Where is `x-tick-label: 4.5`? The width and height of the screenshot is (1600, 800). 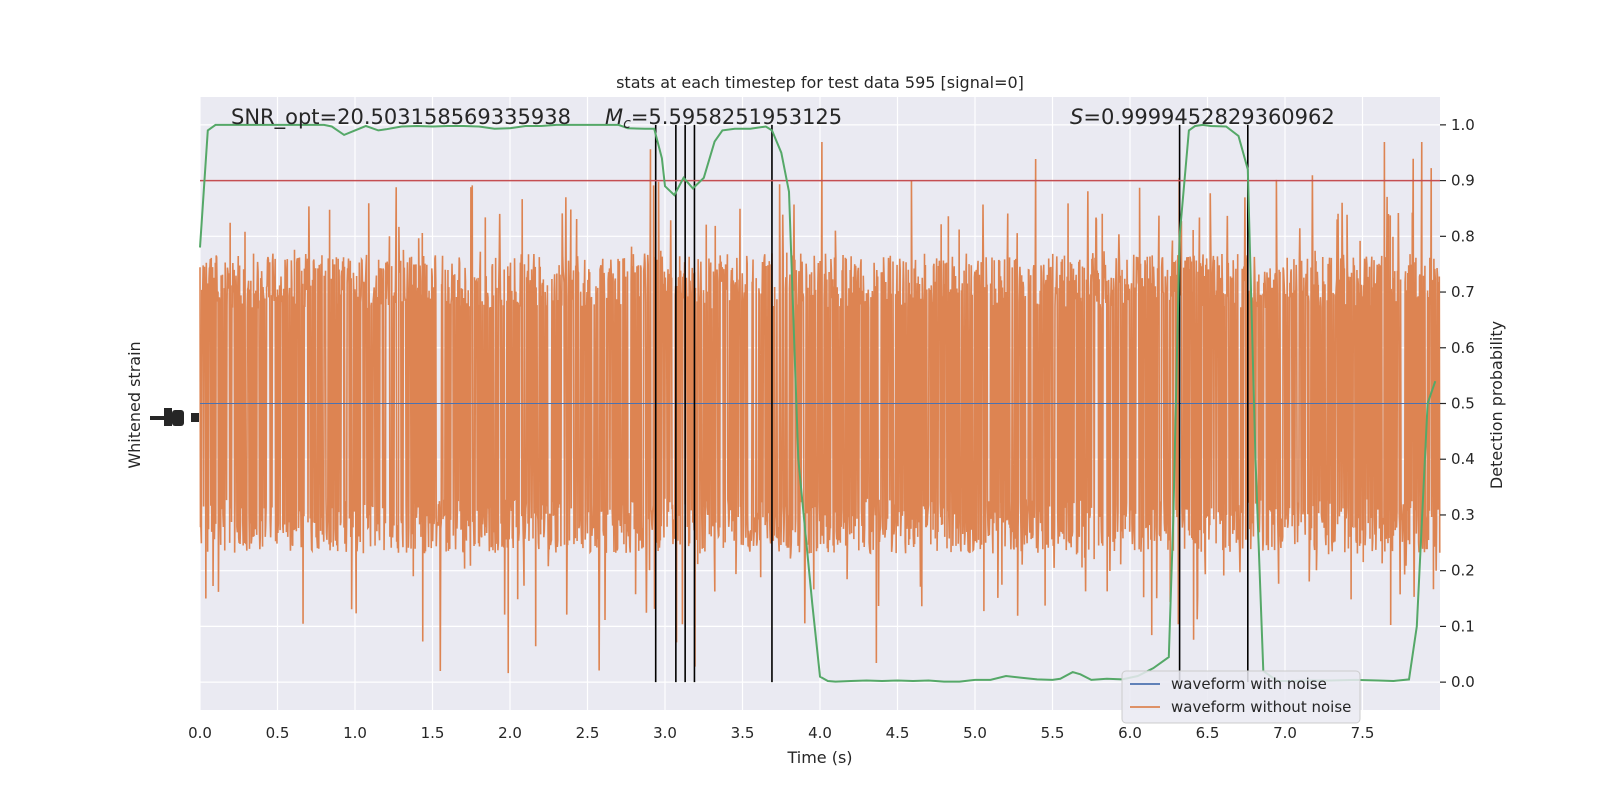
x-tick-label: 4.5 is located at coordinates (898, 733).